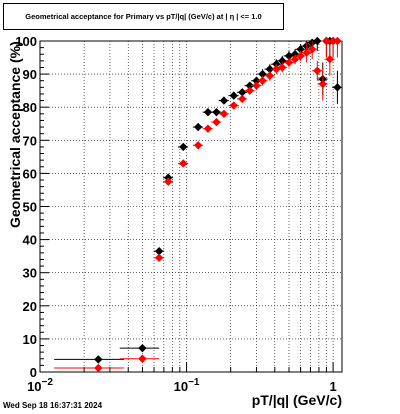  Describe the element at coordinates (40, 385) in the screenshot. I see `x-tick-label: 10⁻²` at that location.